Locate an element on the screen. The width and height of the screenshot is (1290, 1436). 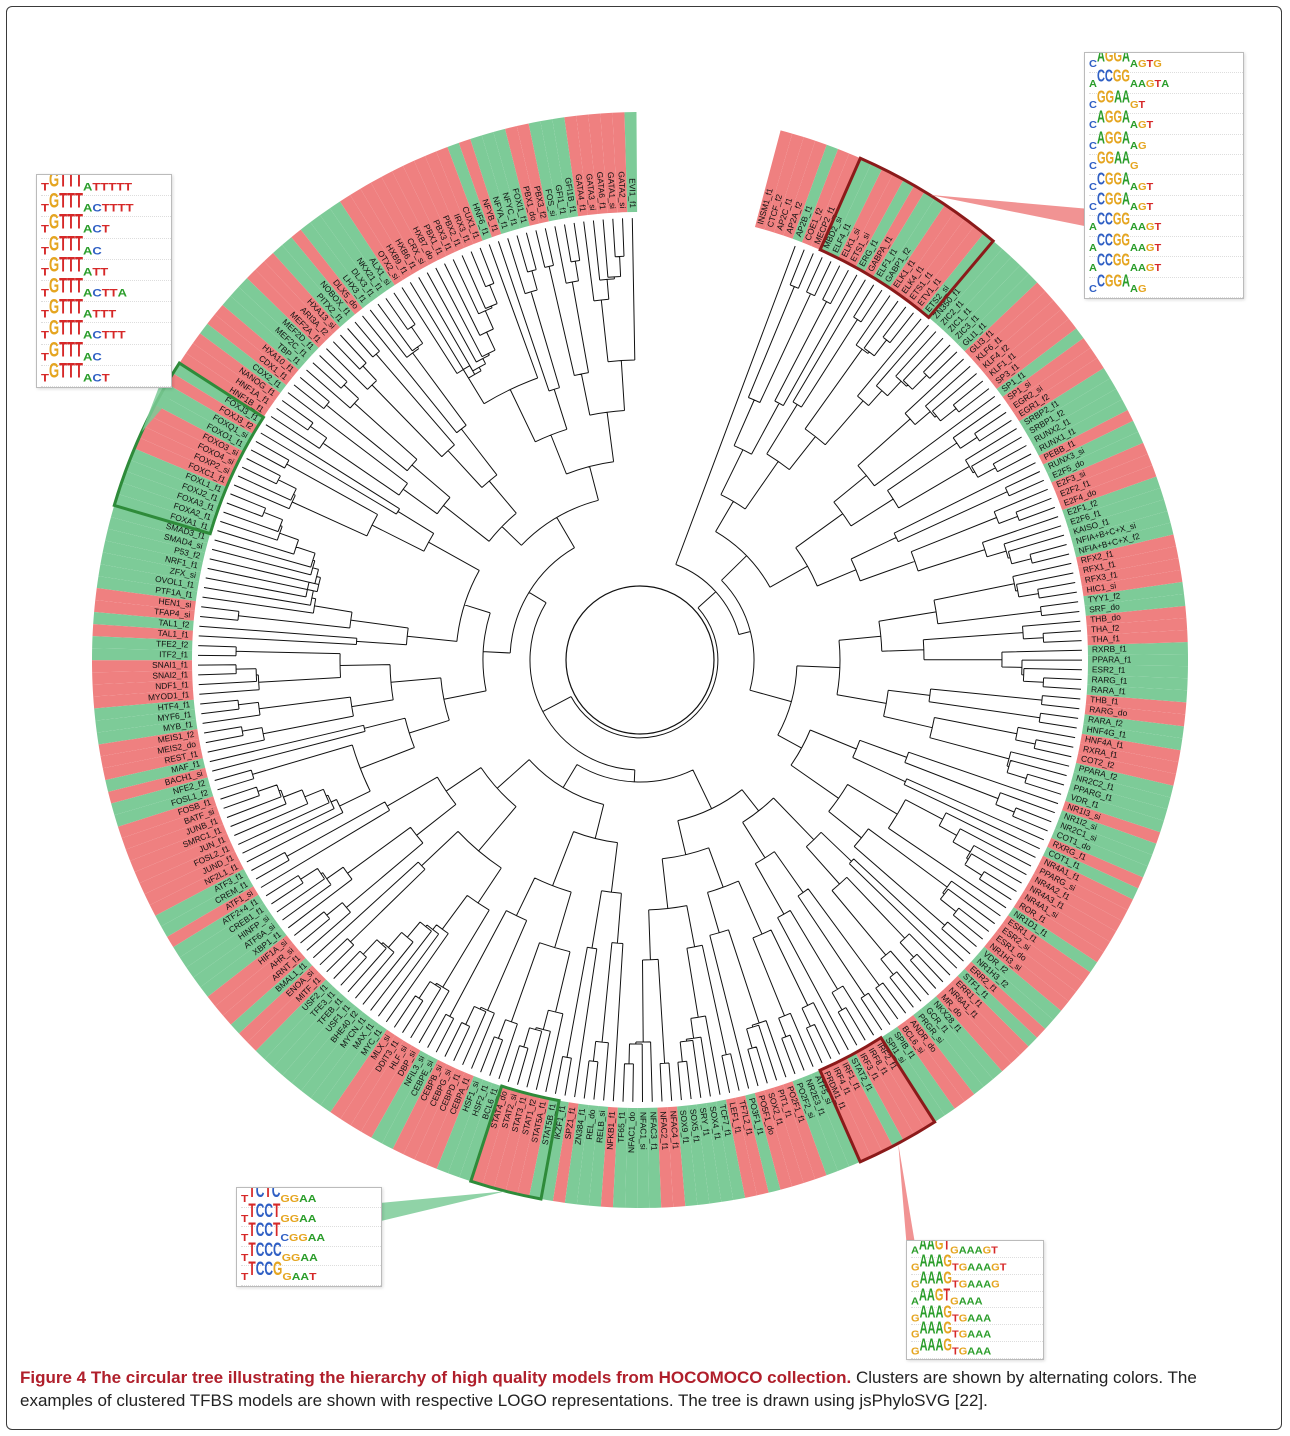
leaf-label: SRF_do is located at coordinates (1105, 607).